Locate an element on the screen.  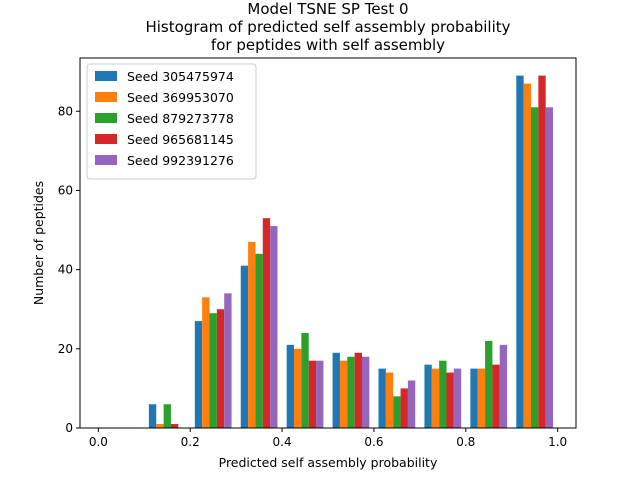
x-tick-label: 1.0 is located at coordinates (557, 442).